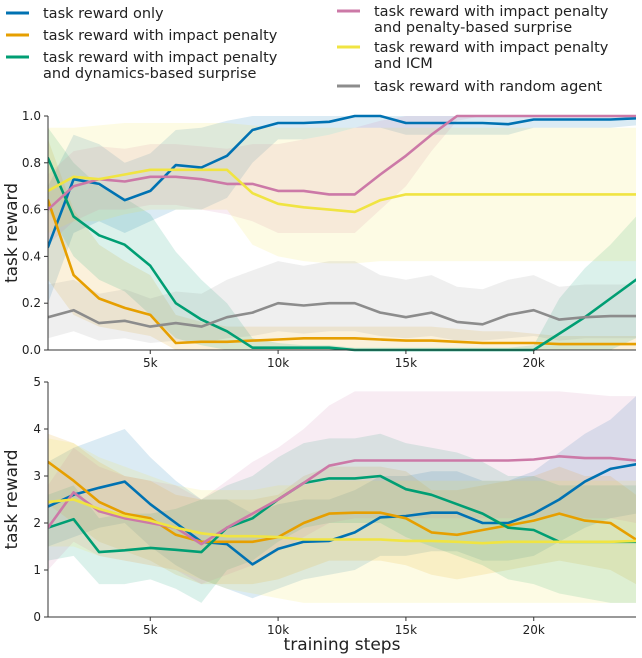  I want to click on legend-label: and ICM, so click(403, 64).